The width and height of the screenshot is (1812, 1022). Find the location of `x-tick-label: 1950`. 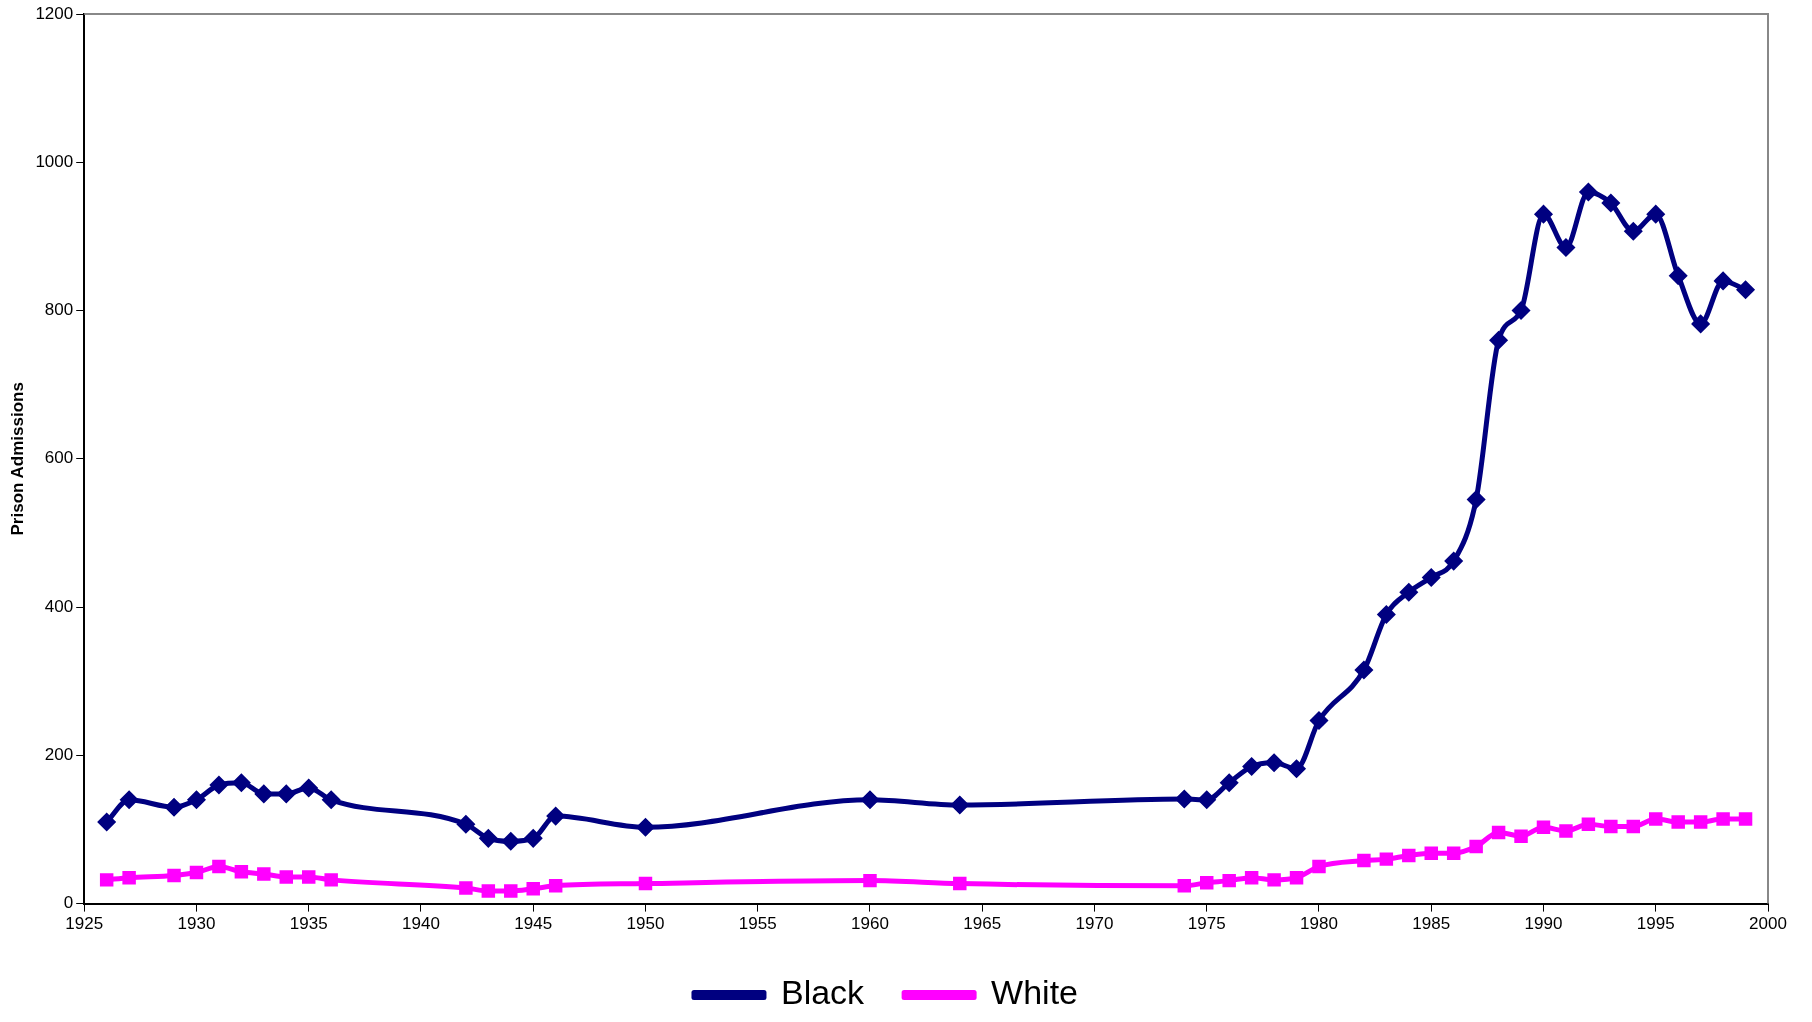

x-tick-label: 1950 is located at coordinates (645, 924).